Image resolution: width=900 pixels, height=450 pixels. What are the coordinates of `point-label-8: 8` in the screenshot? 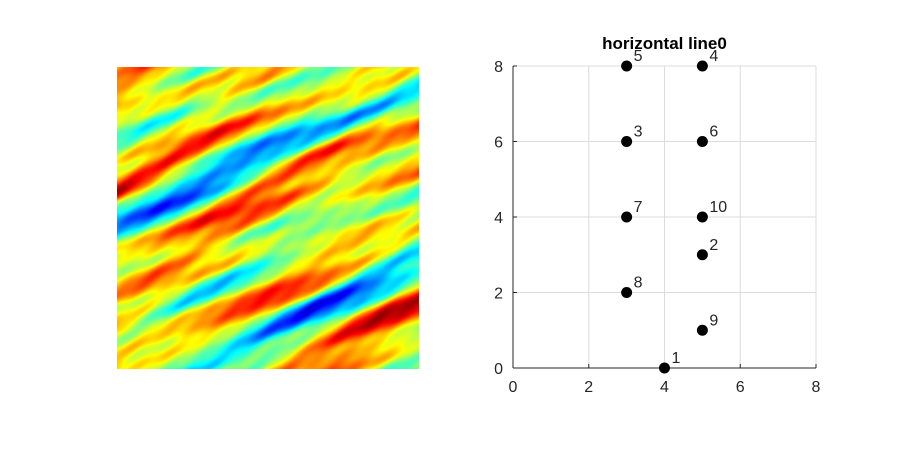 It's located at (638, 283).